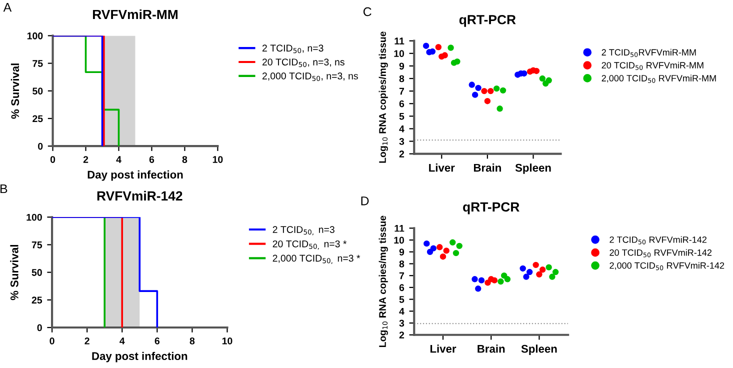 This screenshot has height=368, width=733. I want to click on legend-label: 2 TCID$_{50,}$ n=3, so click(303, 231).